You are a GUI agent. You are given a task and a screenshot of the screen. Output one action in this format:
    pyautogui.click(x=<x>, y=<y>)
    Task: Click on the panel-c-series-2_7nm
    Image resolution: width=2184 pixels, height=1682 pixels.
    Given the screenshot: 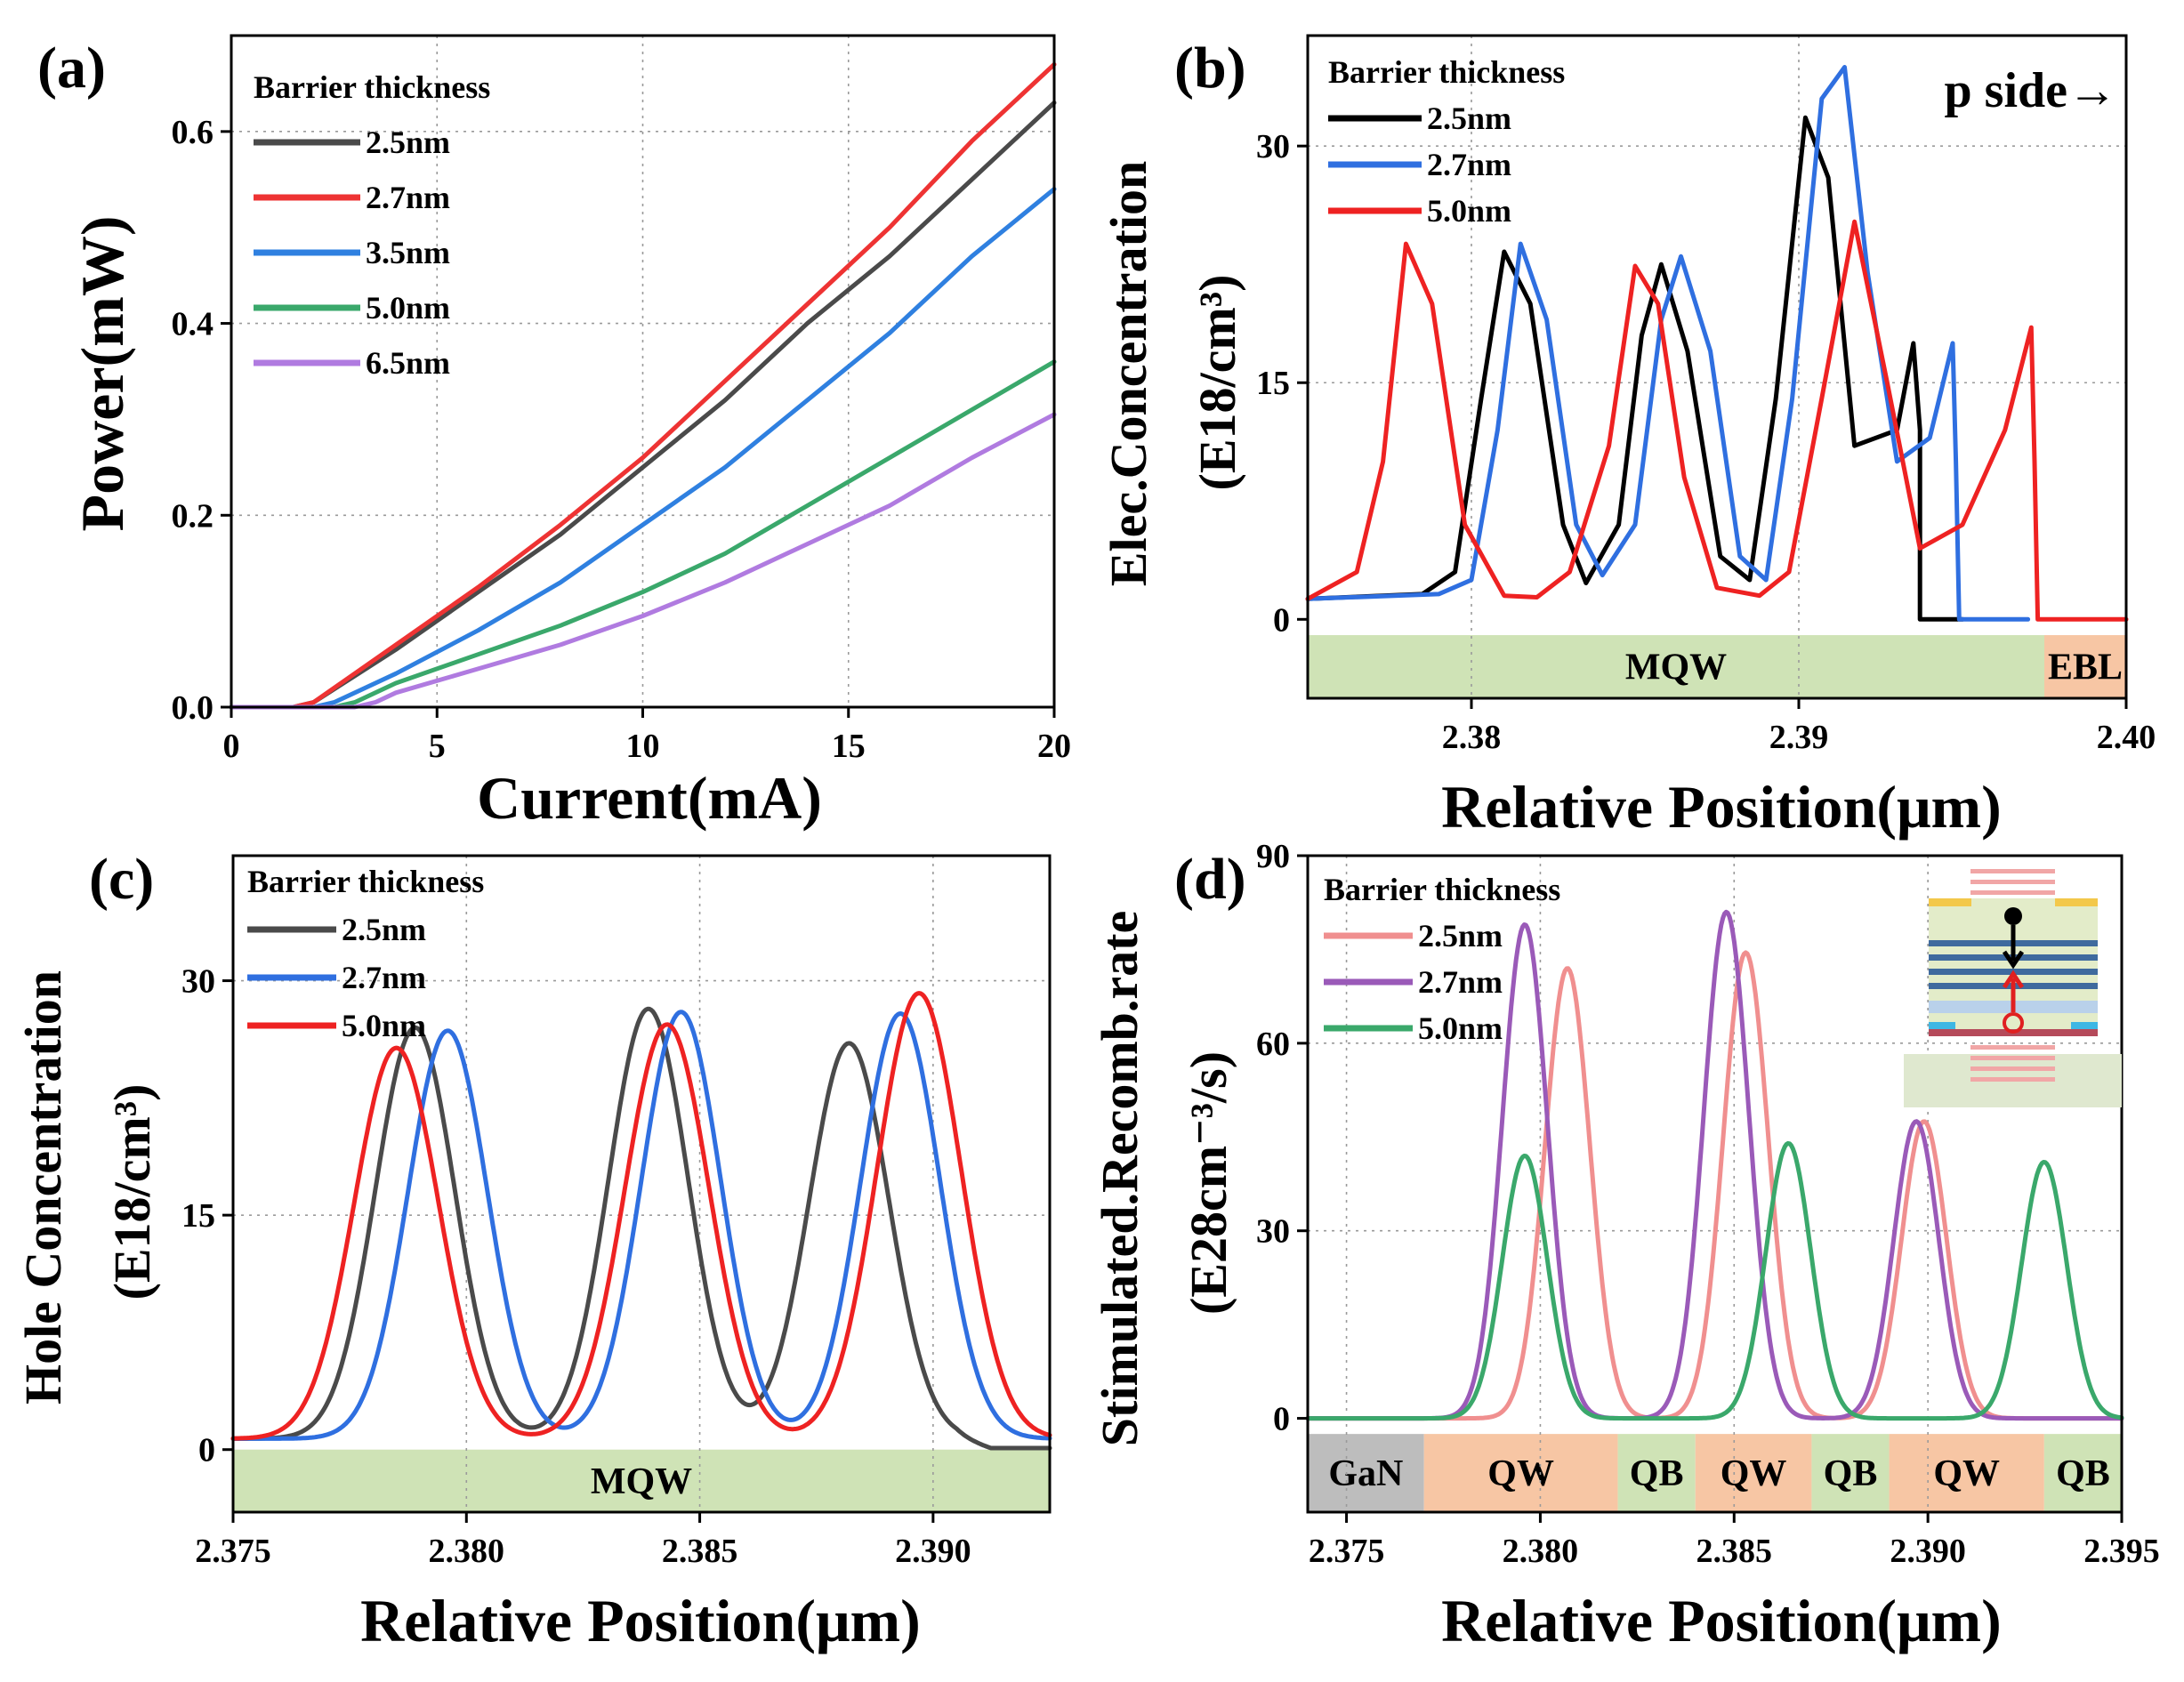 What is the action you would take?
    pyautogui.click(x=641, y=1225)
    